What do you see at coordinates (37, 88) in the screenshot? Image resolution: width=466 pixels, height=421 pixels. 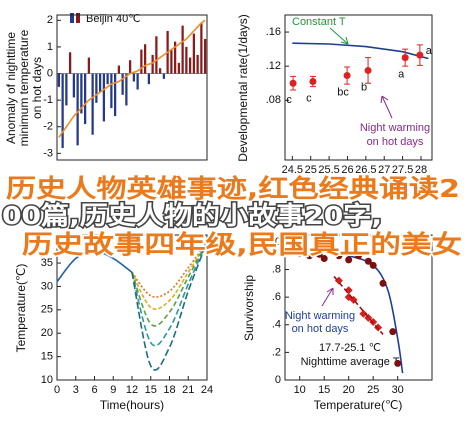 I see `y-axis-title: on hot days` at bounding box center [37, 88].